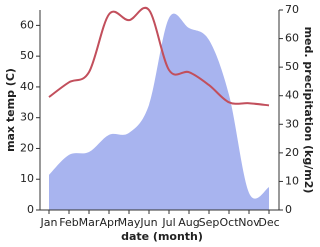 The height and width of the screenshot is (247, 320). What do you see at coordinates (129, 222) in the screenshot?
I see `x-tick-label: May` at bounding box center [129, 222].